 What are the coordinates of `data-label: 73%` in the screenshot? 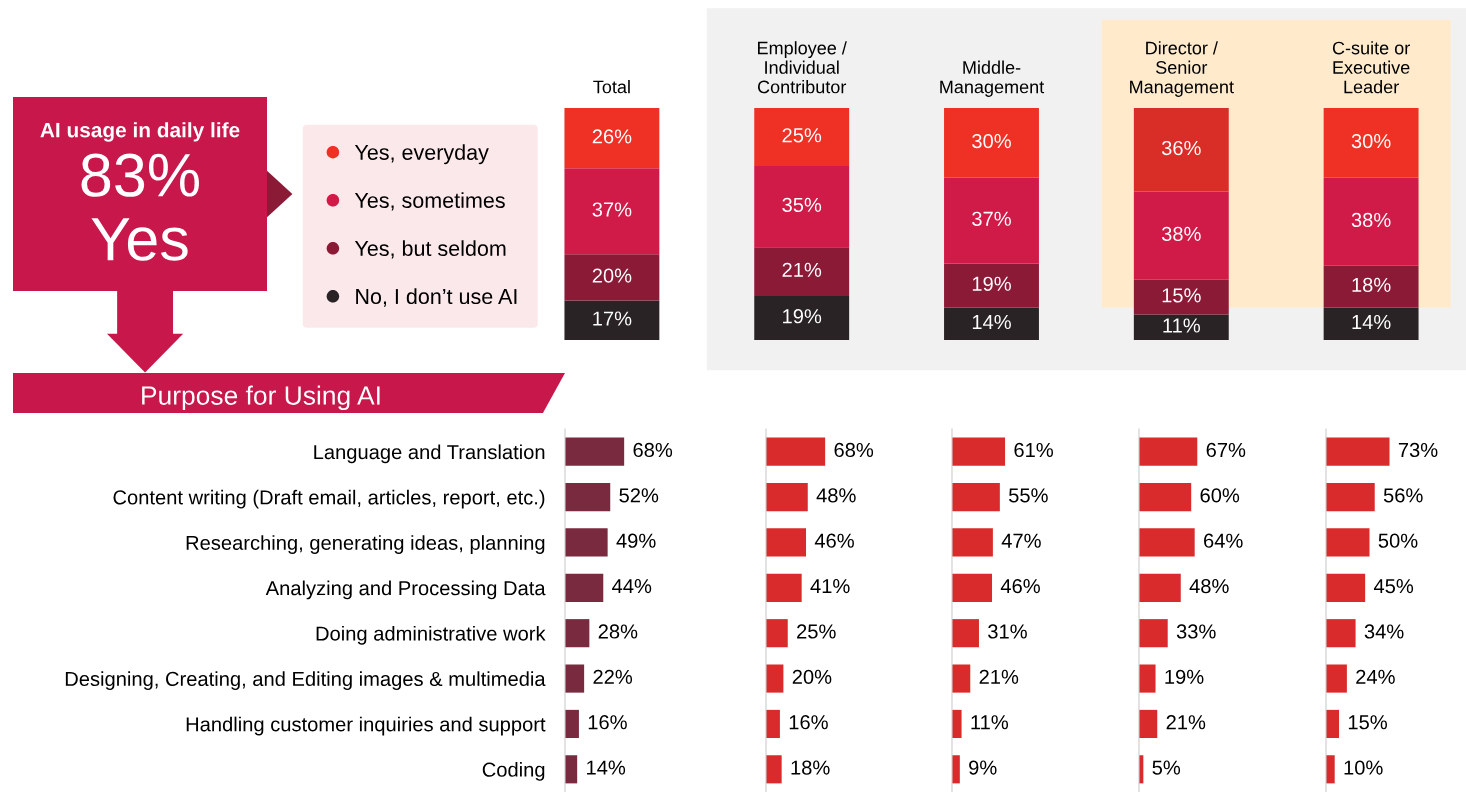 It's located at (1418, 450).